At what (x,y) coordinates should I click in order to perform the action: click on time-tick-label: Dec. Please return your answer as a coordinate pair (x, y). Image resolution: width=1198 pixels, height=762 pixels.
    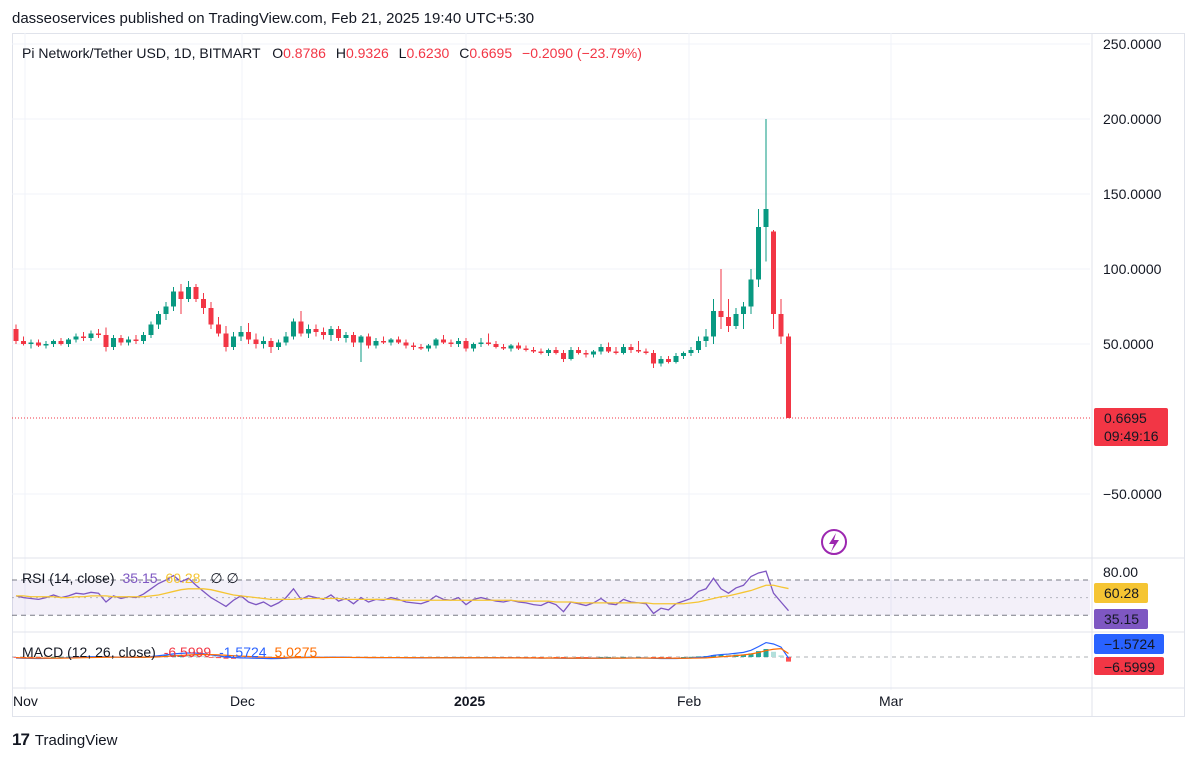
    Looking at the image, I should click on (242, 701).